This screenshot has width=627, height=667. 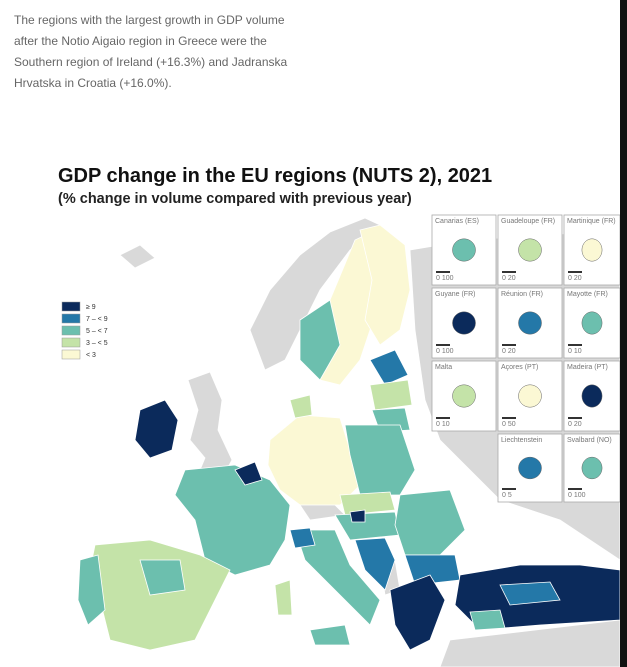 I want to click on legend: ≥ 9 7 – < 9 5 – < 7 3 – < 5 < 3, so click(x=84, y=330).